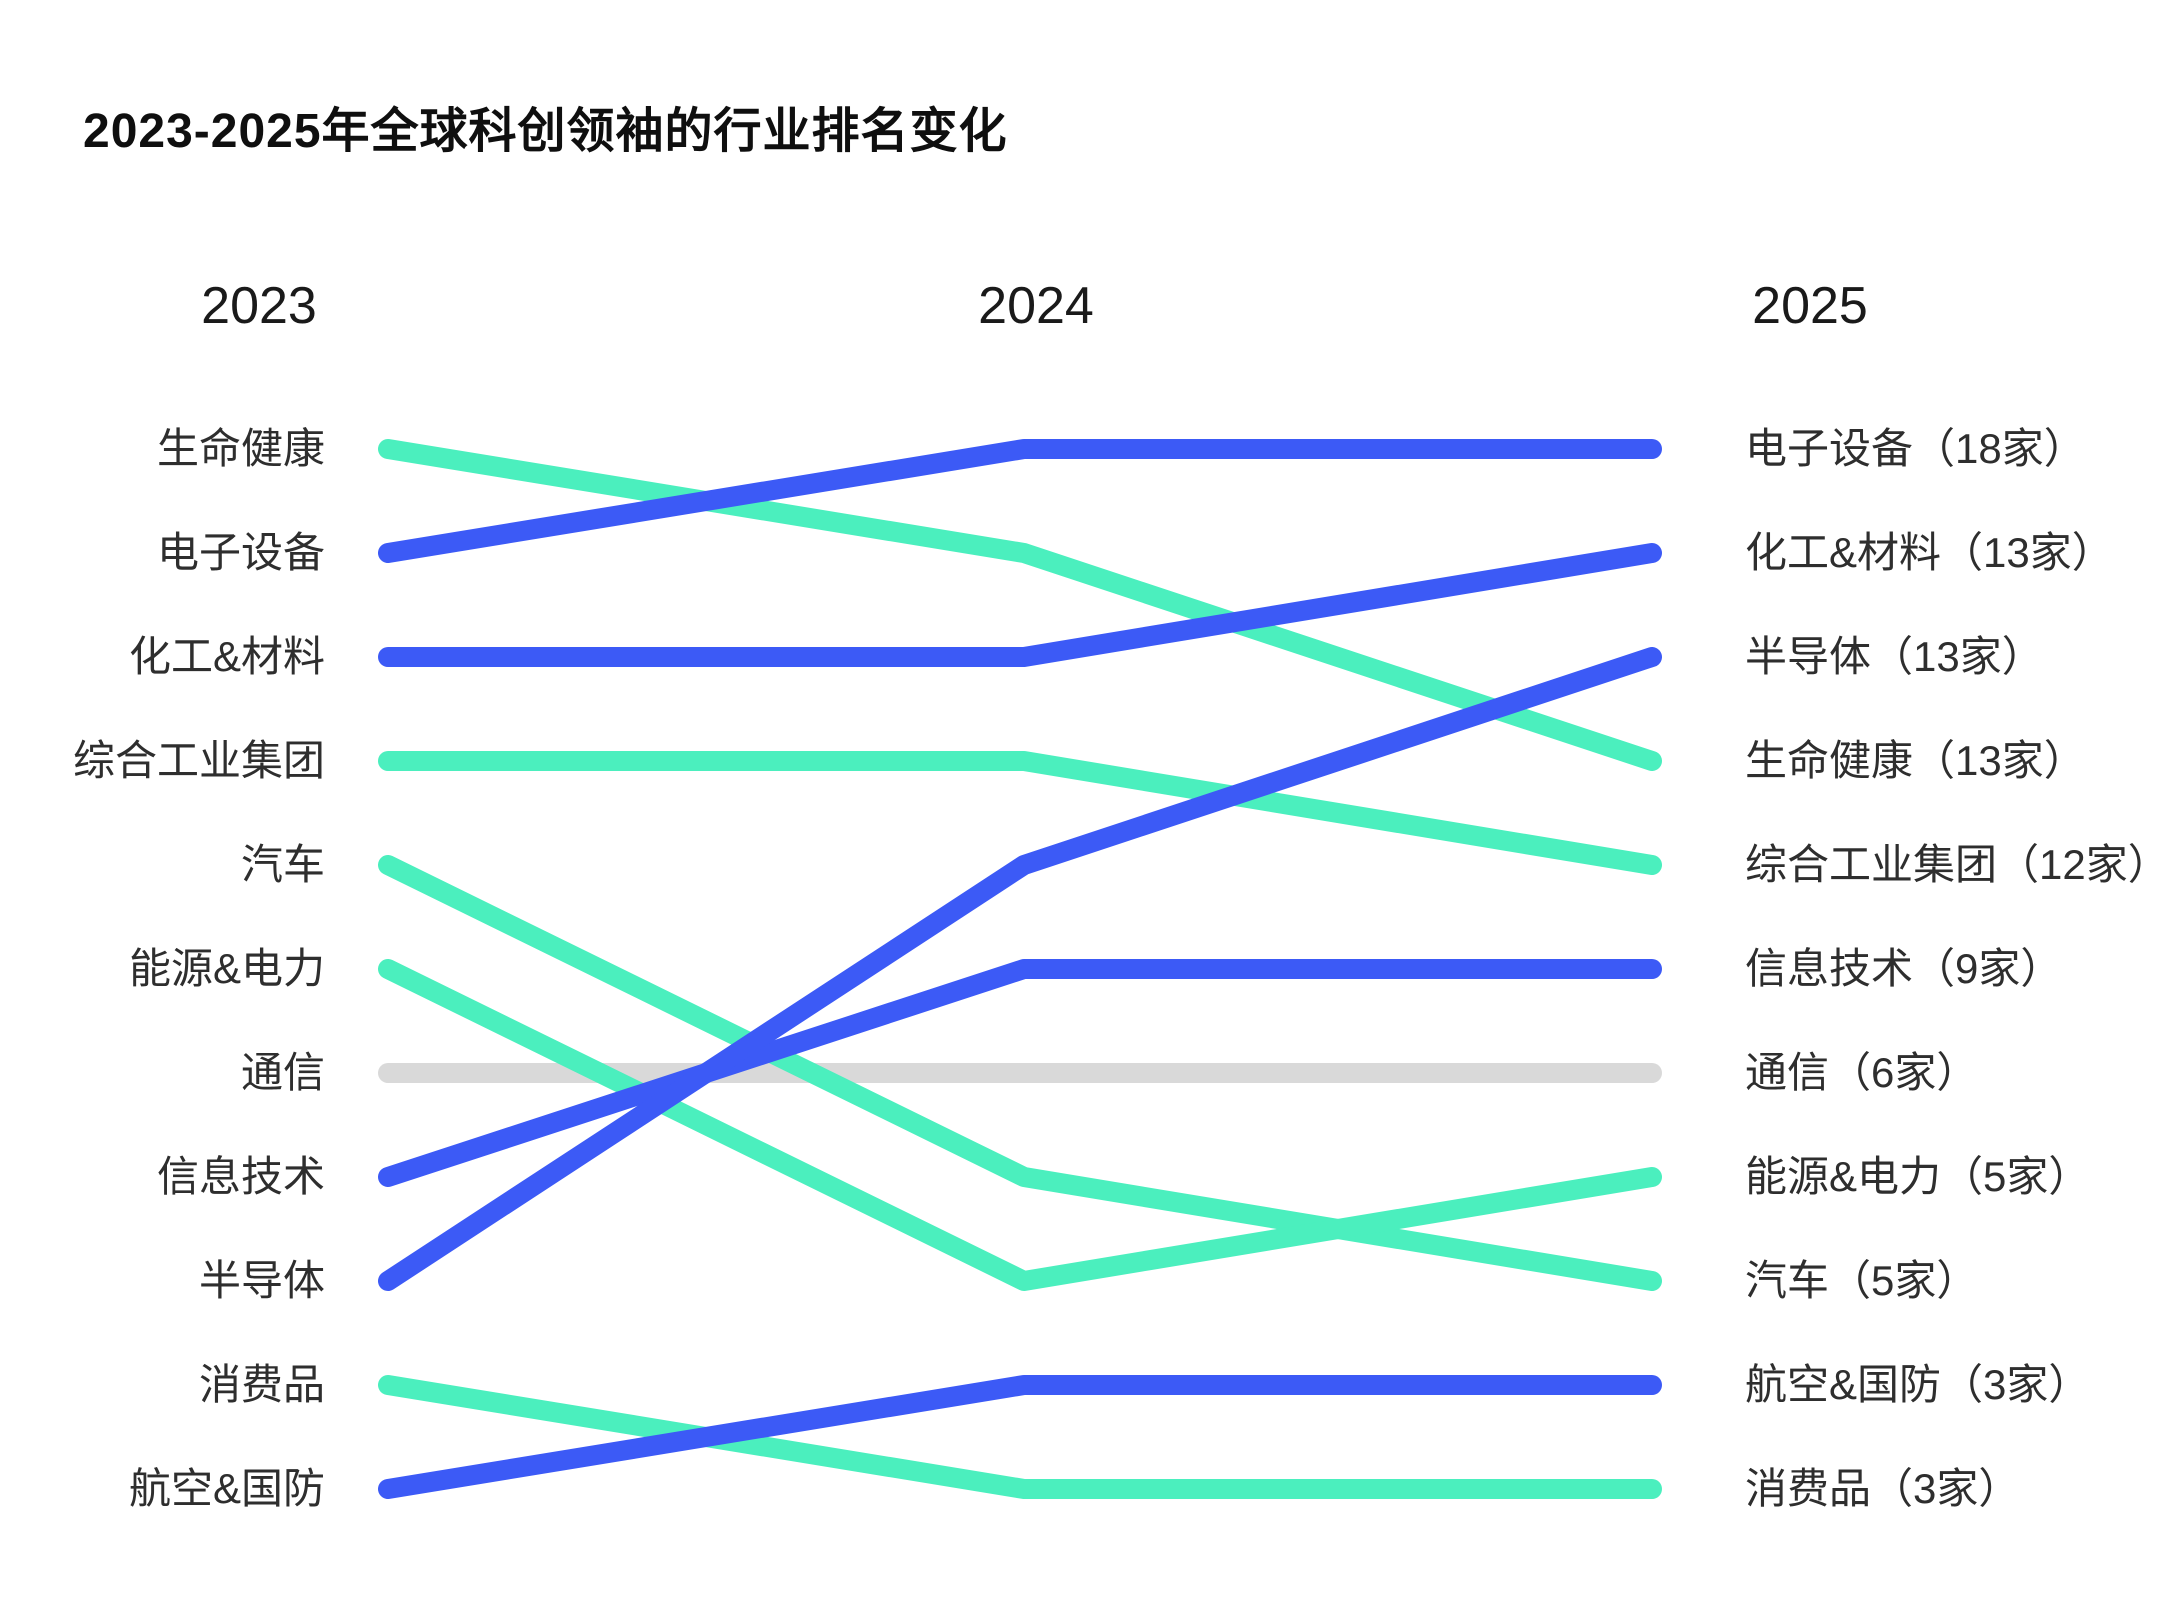 The width and height of the screenshot is (2184, 1610). I want to click on line-industrial-conglomerate, so click(1020, 813).